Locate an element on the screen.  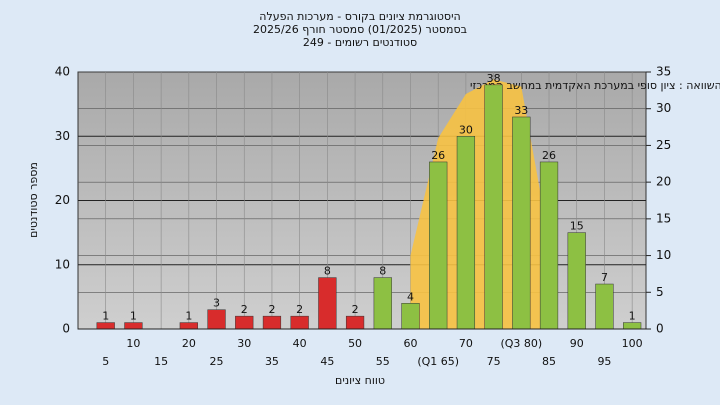
x-tick-label: 5 is located at coordinates (105, 361).